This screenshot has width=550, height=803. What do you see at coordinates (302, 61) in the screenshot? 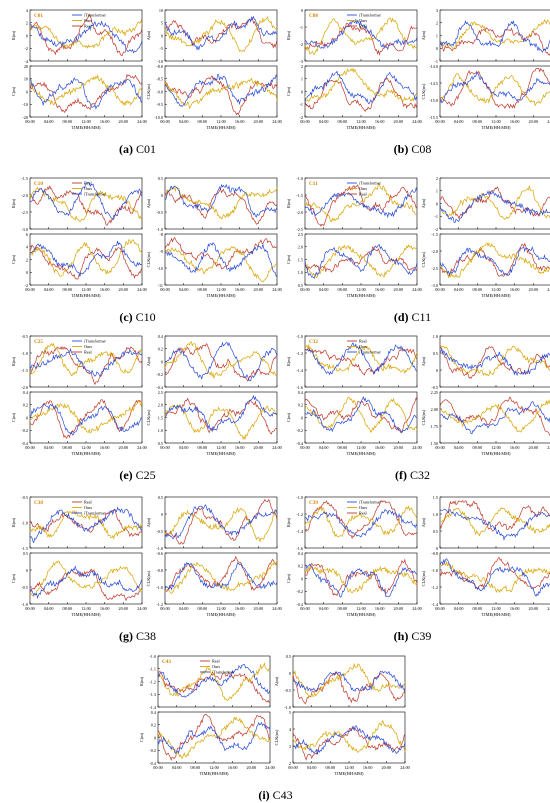
I see `y-tick-label: -3` at bounding box center [302, 61].